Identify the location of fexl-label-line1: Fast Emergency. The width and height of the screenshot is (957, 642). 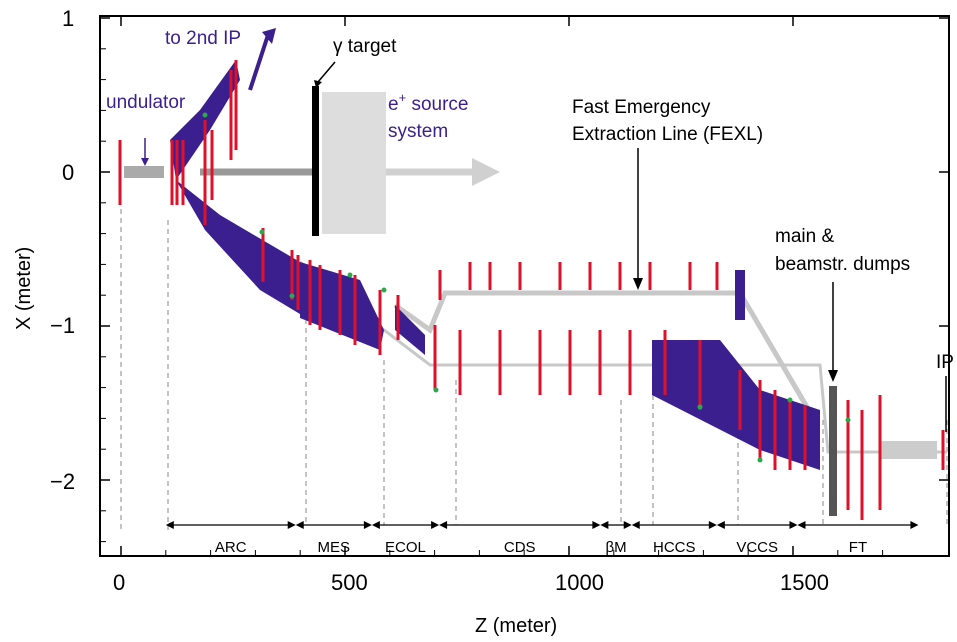
(641, 107).